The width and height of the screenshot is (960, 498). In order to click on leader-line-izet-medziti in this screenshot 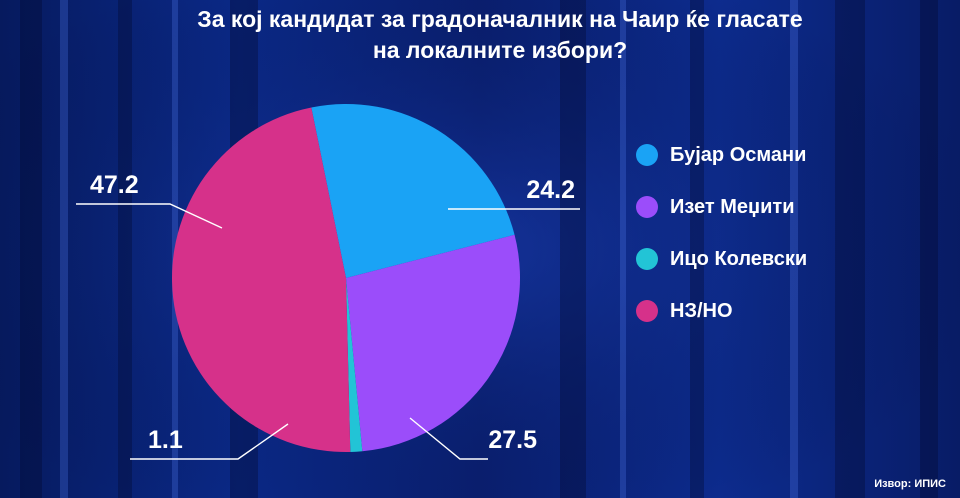, I will do `click(448, 438)`.